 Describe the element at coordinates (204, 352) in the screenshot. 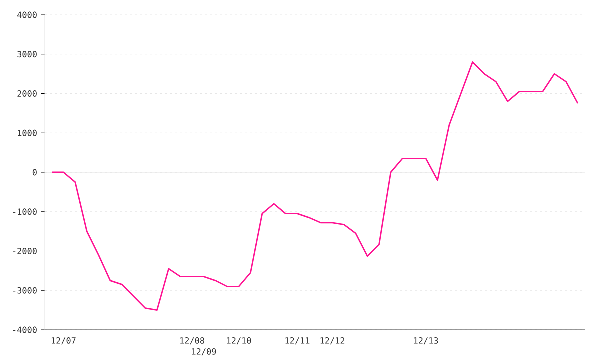

I see `x-tick-label: 12/09` at that location.